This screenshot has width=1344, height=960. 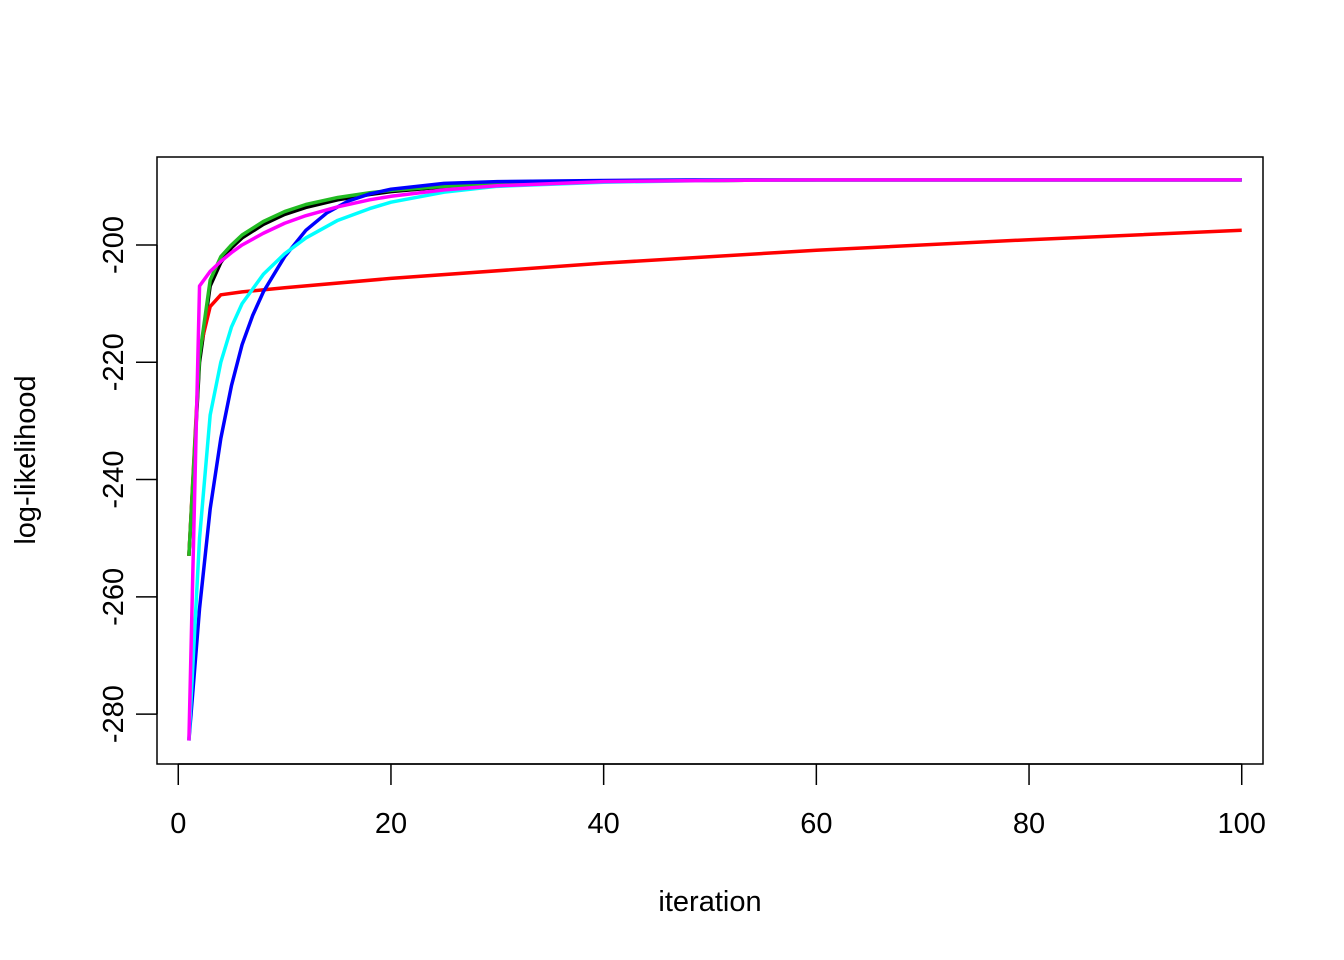 I want to click on y-tick-label: -220, so click(x=114, y=362).